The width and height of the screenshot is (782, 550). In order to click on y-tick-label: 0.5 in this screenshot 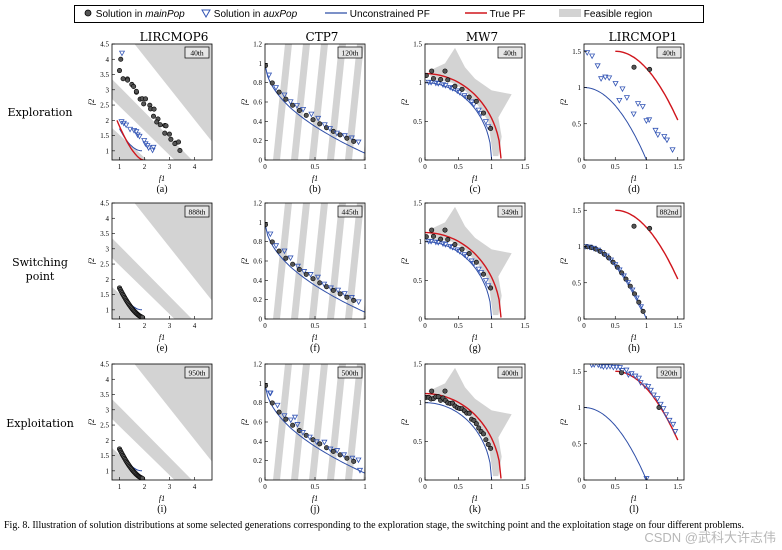, I will do `click(417, 281)`.